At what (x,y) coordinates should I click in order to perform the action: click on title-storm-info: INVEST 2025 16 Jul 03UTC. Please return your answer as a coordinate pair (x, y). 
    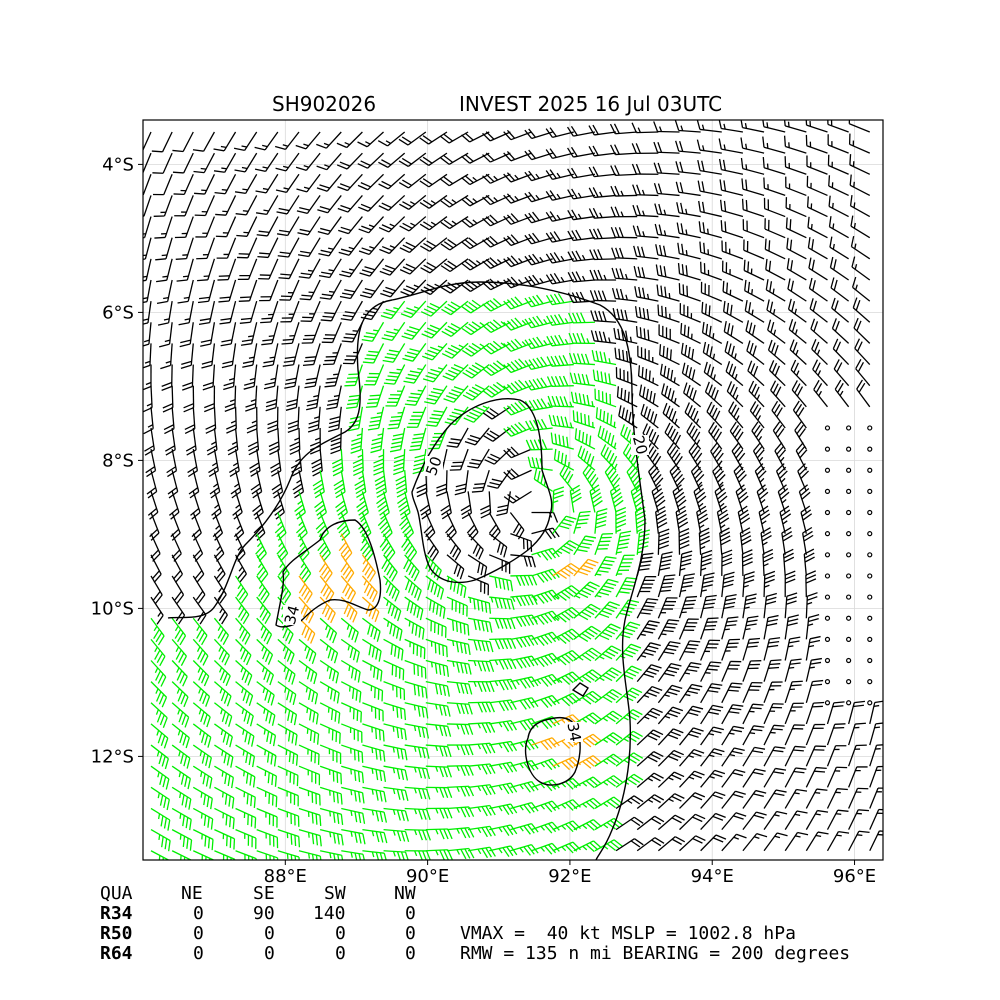
    Looking at the image, I should click on (591, 104).